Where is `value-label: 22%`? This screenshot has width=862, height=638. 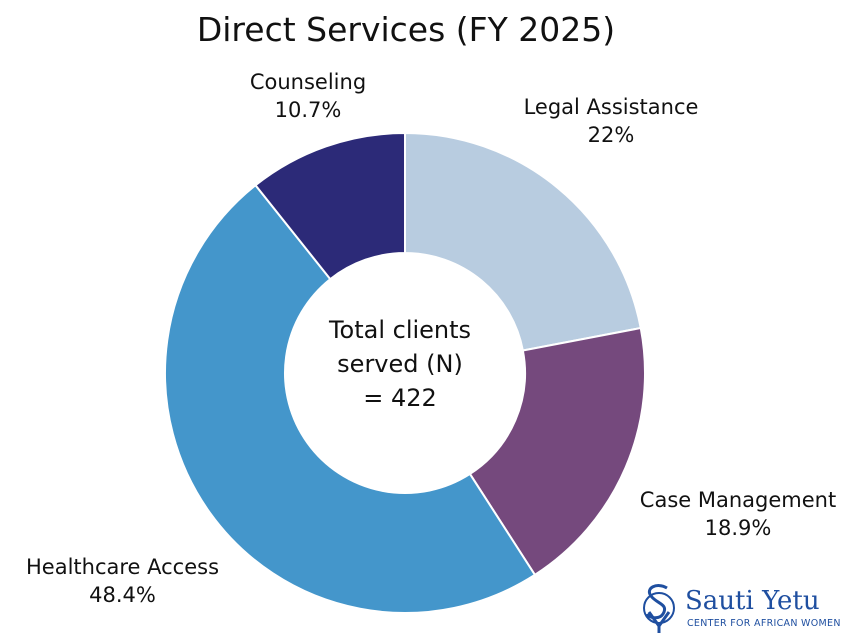 value-label: 22% is located at coordinates (611, 135).